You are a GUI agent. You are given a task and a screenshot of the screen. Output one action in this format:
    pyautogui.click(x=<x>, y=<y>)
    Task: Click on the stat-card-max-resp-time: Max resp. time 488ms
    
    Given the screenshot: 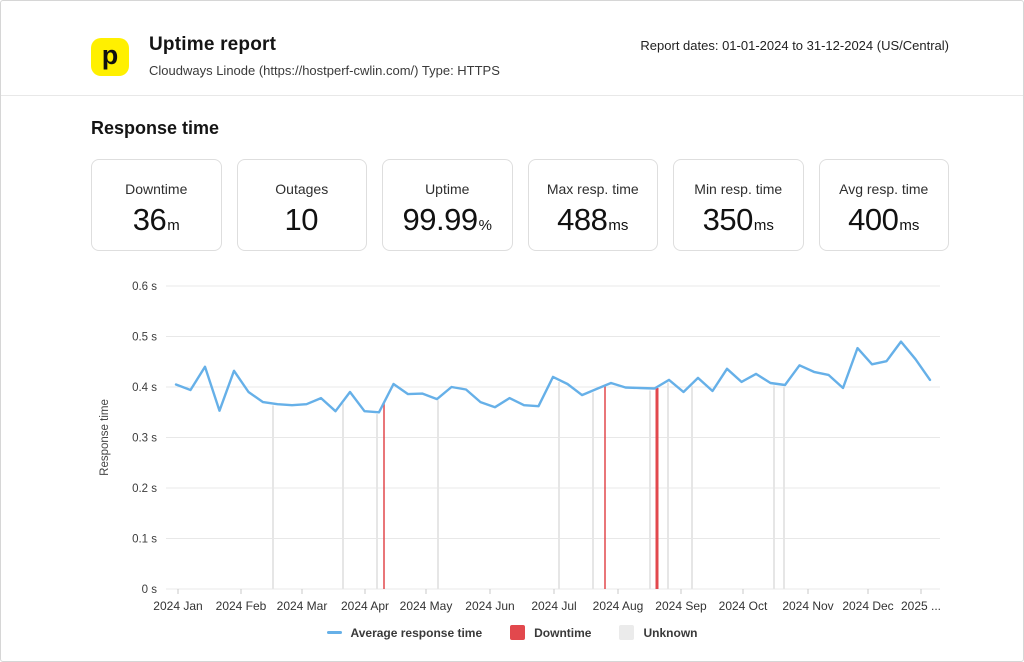 What is the action you would take?
    pyautogui.click(x=592, y=205)
    